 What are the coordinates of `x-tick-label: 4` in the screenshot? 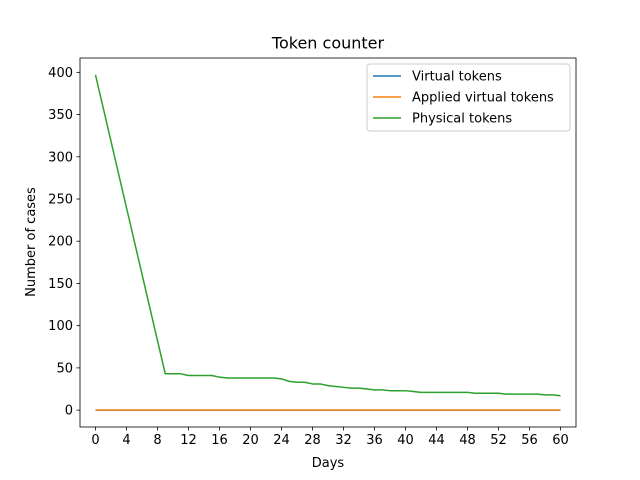 It's located at (126, 440).